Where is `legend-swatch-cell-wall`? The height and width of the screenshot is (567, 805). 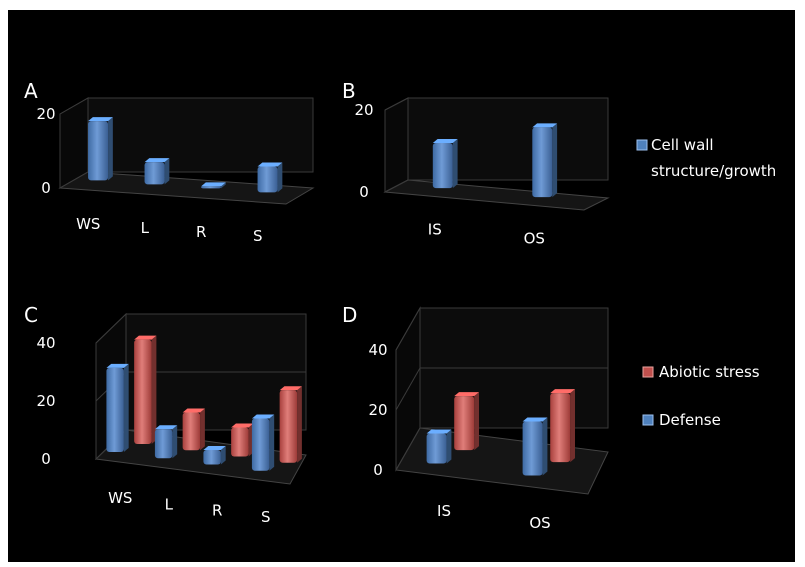 legend-swatch-cell-wall is located at coordinates (642, 145).